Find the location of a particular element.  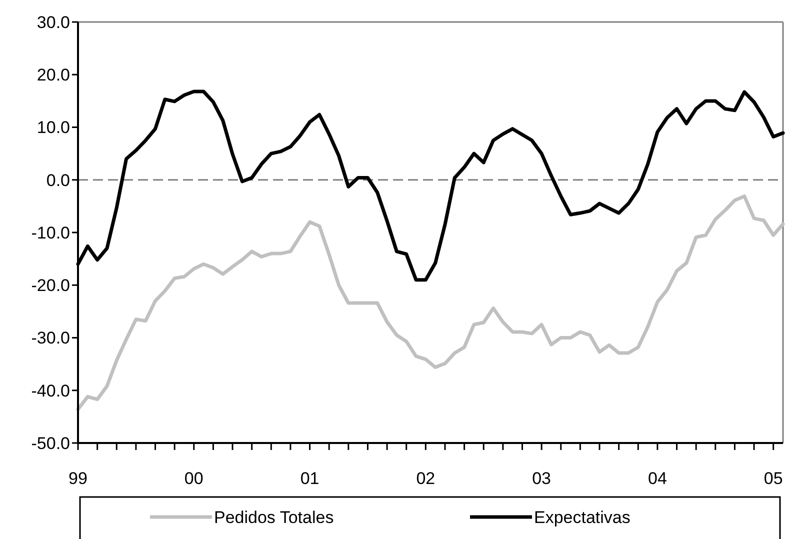

x-tick-label: 04 is located at coordinates (657, 478).